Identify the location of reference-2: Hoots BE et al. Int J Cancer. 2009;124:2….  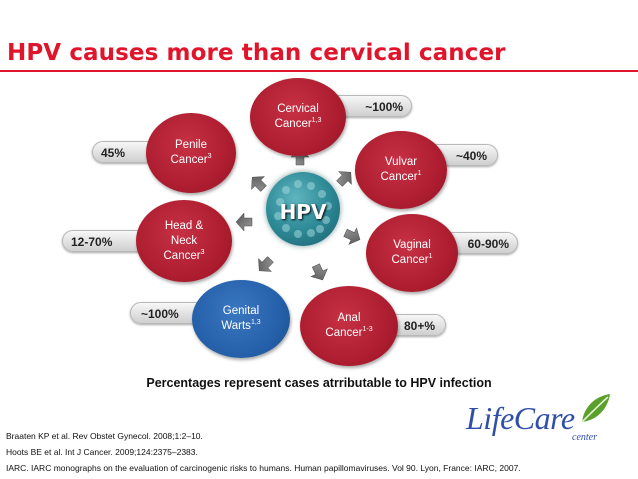
(102, 452).